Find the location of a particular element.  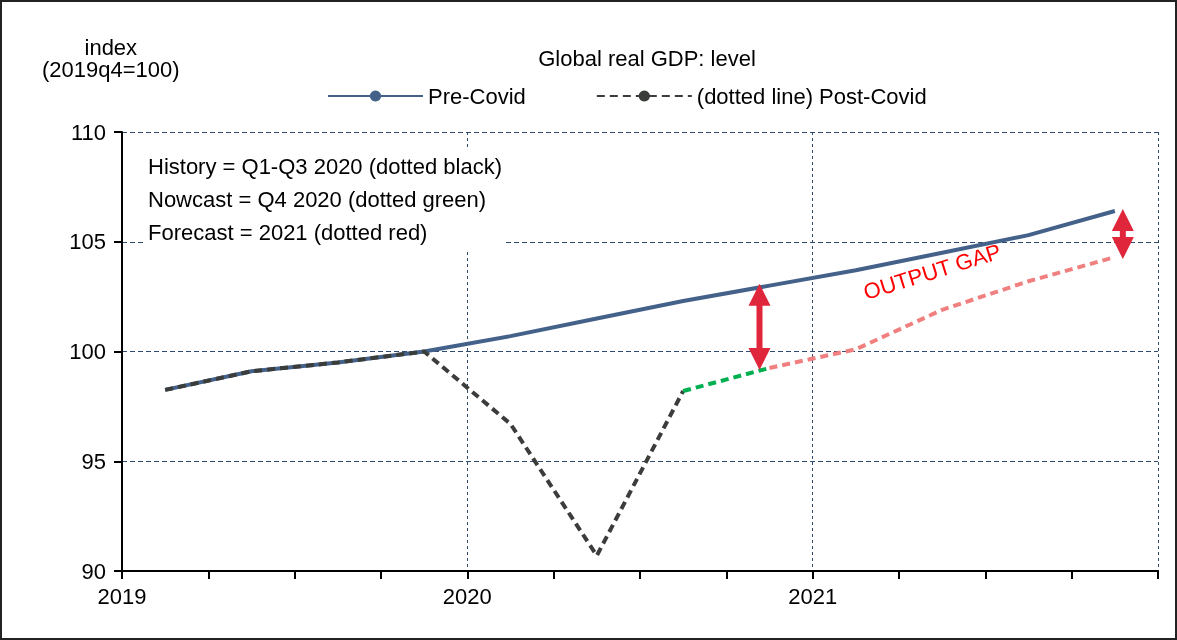

y-tick-label: 105 is located at coordinates (87, 242).